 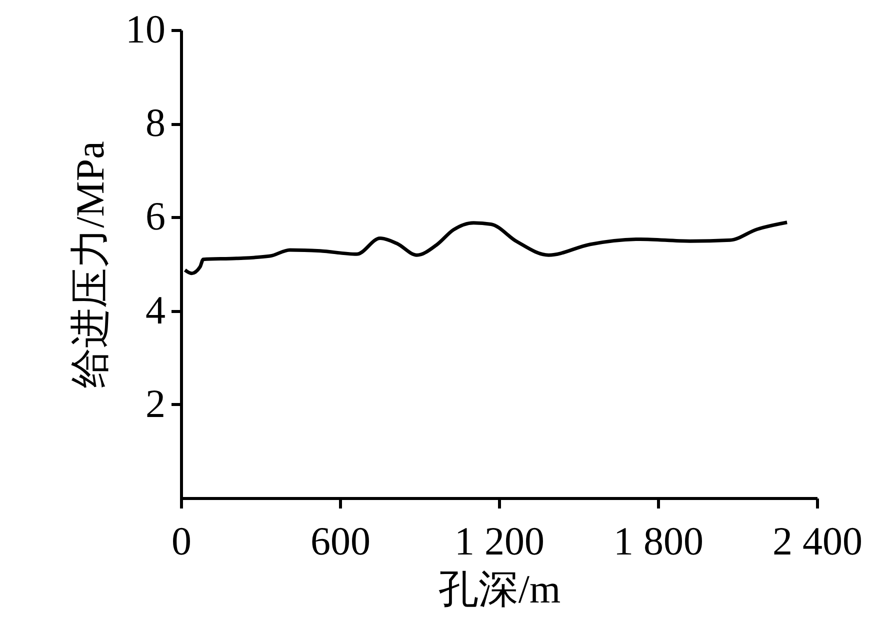 I want to click on x-tick-label: 0, so click(x=182, y=541).